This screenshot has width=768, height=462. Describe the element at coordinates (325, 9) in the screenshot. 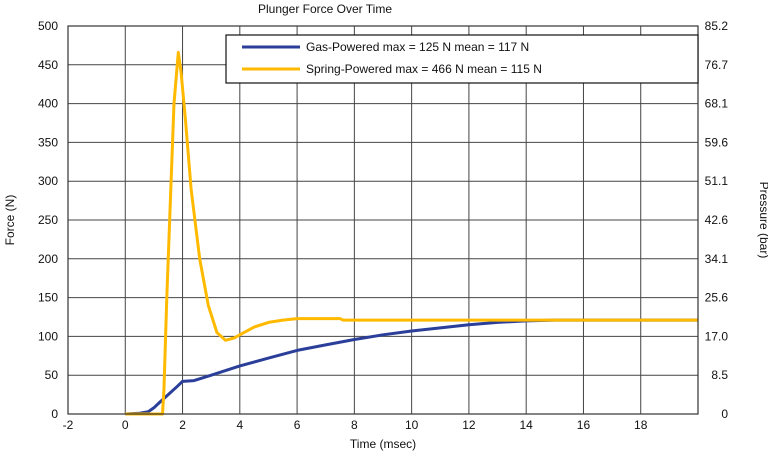

I see `chart-title: Plunger Force Over Time` at that location.